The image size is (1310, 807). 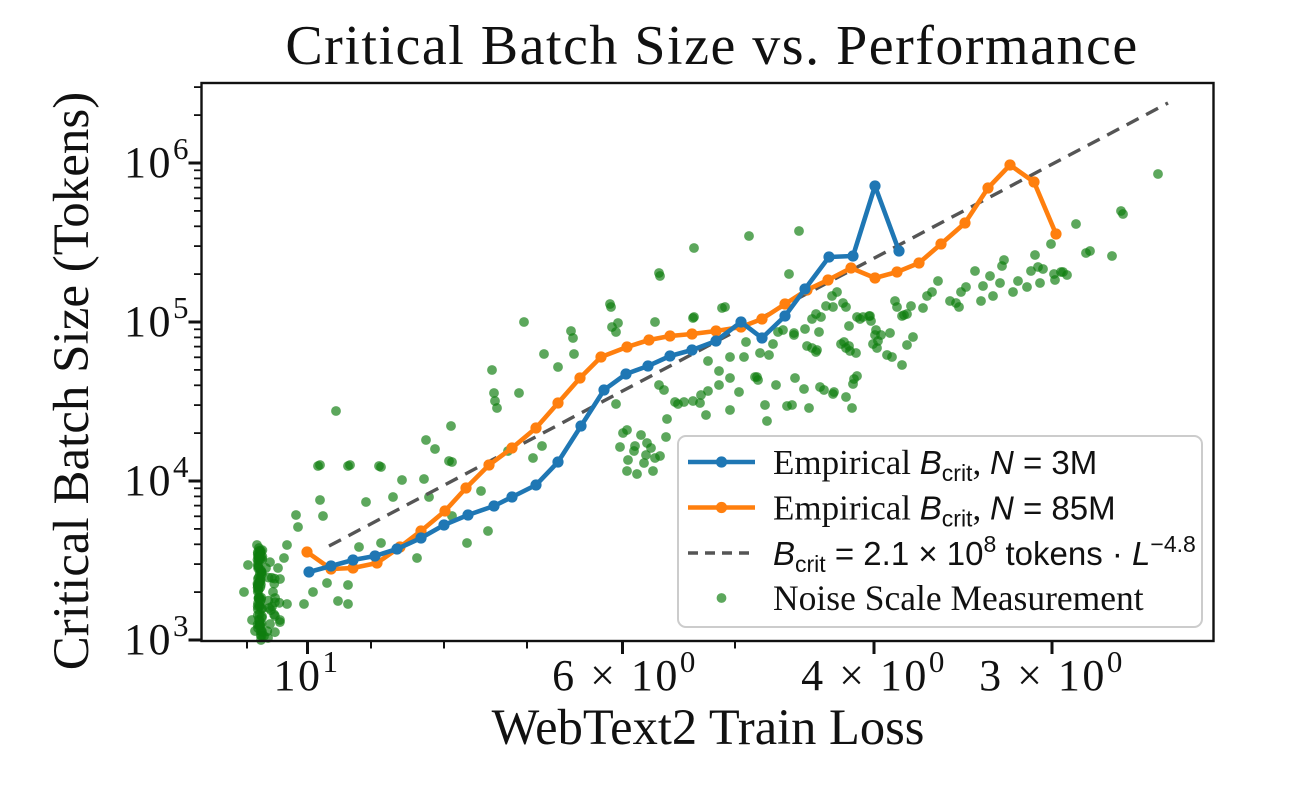 What do you see at coordinates (984, 554) in the screenshot?
I see `svg-text:Bcrit = 2.1 × 108 tokens · L−4: Bcrit = 2.1 × 108 tokens · L−4.8` at bounding box center [984, 554].